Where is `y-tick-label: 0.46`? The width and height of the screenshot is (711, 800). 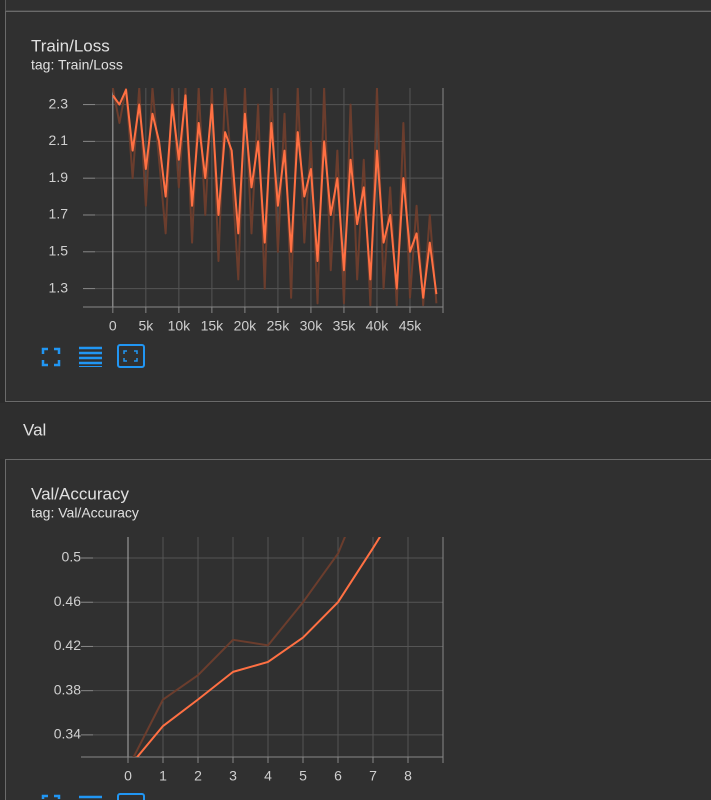 y-tick-label: 0.46 is located at coordinates (67, 601).